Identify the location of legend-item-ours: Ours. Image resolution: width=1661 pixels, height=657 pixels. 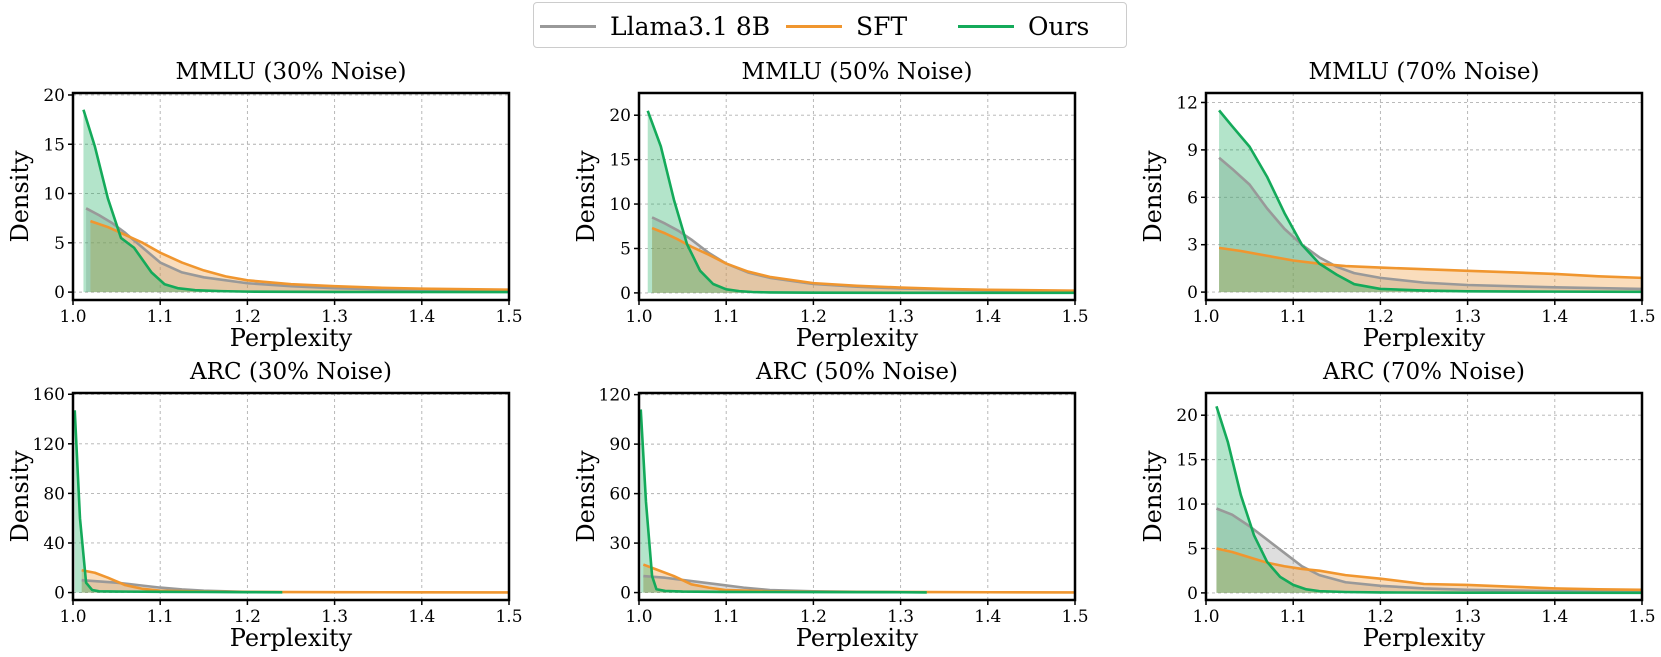
(1023, 26).